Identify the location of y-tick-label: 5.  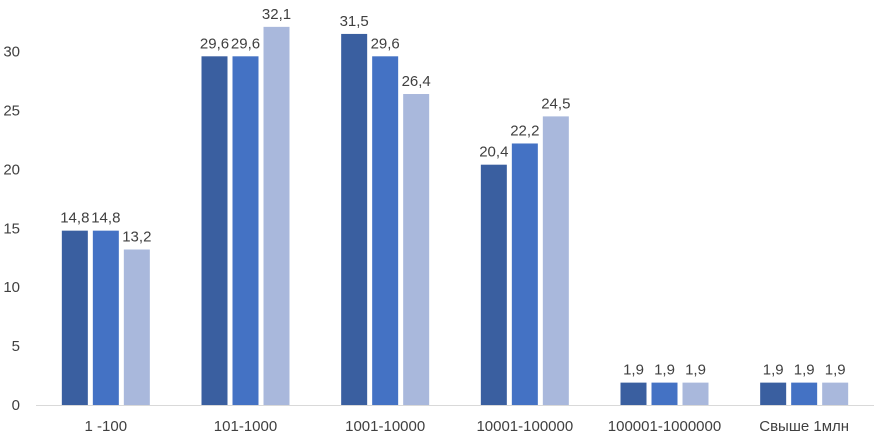
(16, 346).